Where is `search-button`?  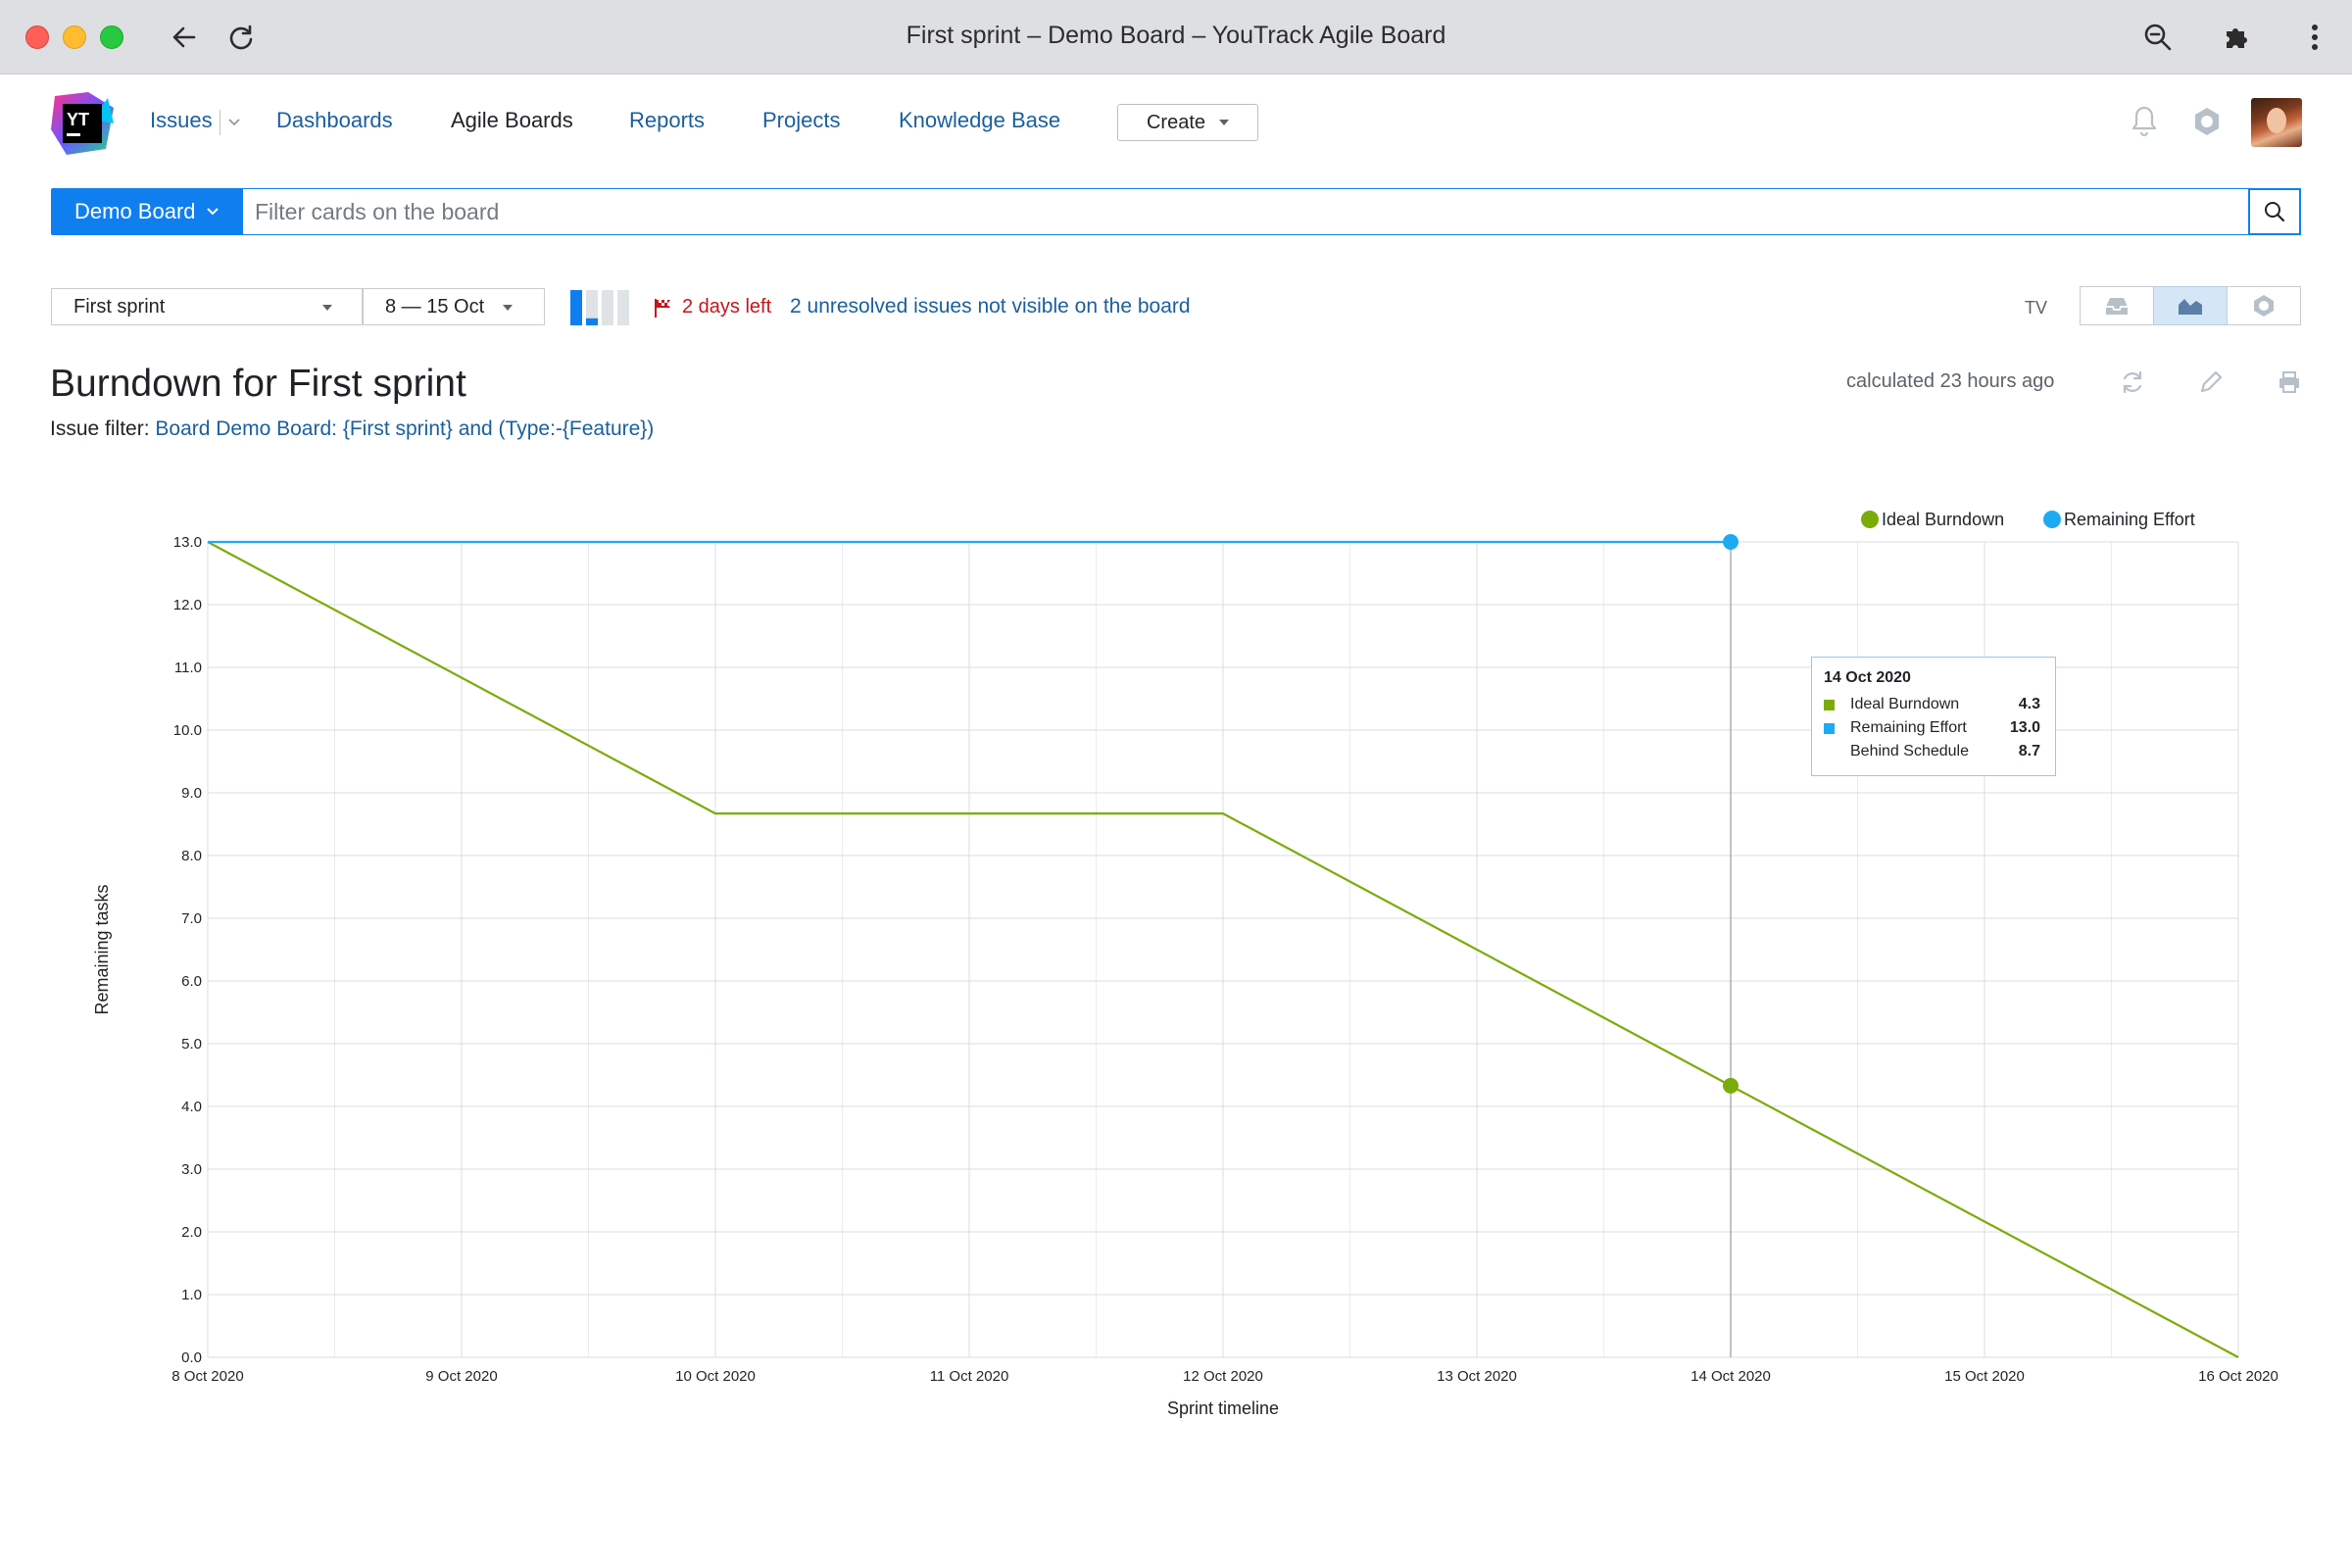
search-button is located at coordinates (2274, 211).